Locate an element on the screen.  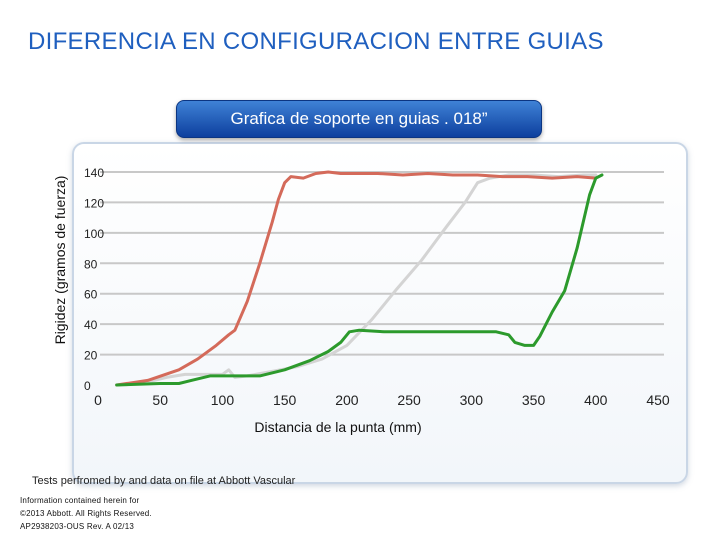
y-tick-label: 40 is located at coordinates (91, 325).